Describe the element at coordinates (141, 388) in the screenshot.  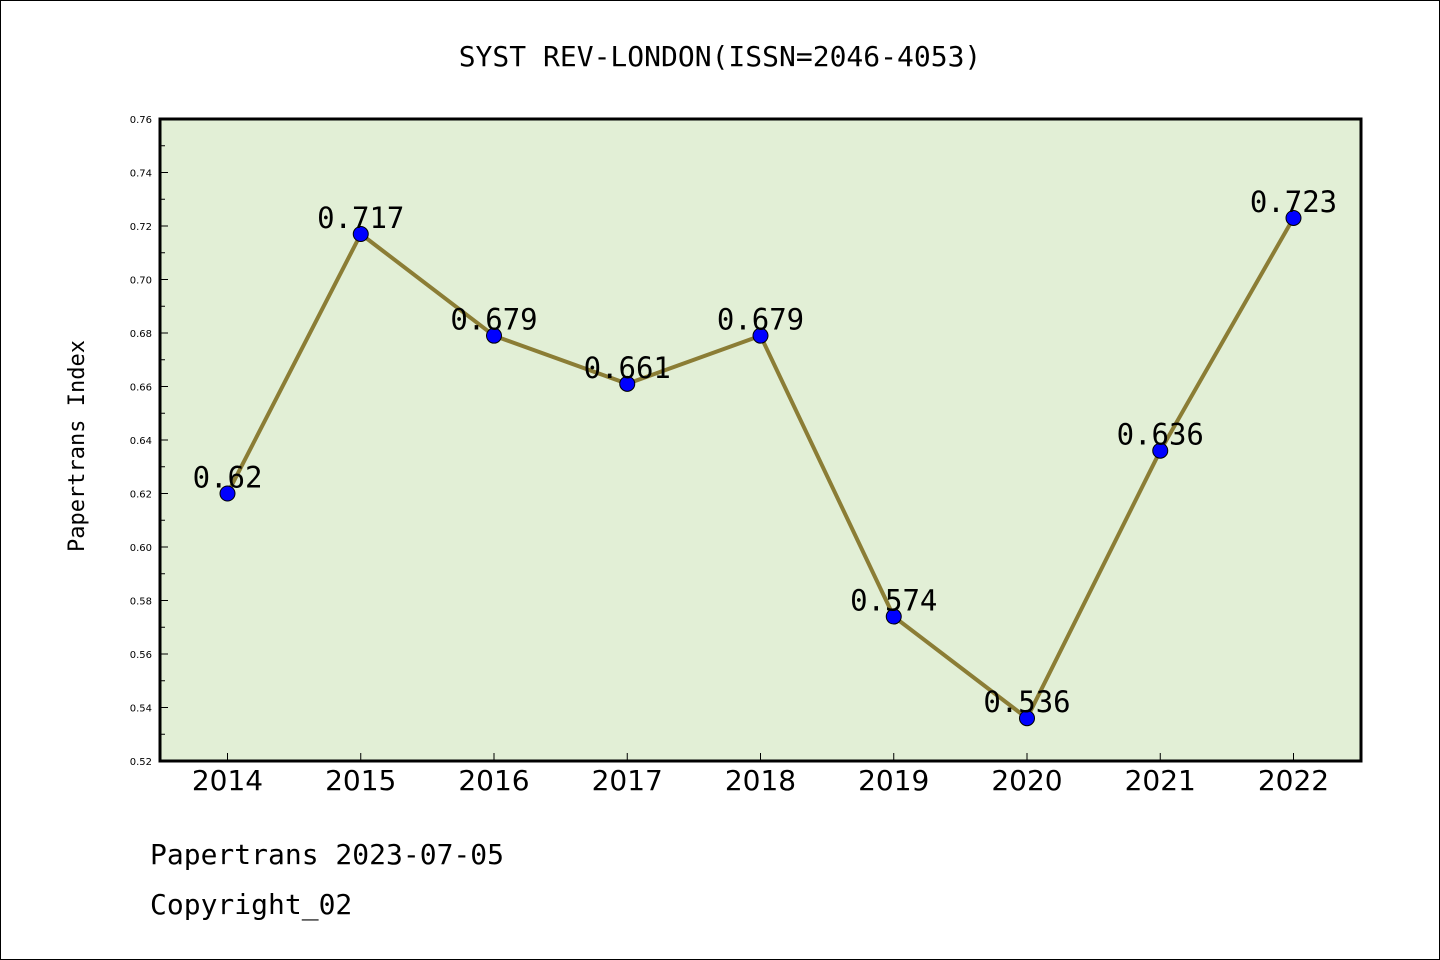
I see `y-tick-label: 0.66` at that location.